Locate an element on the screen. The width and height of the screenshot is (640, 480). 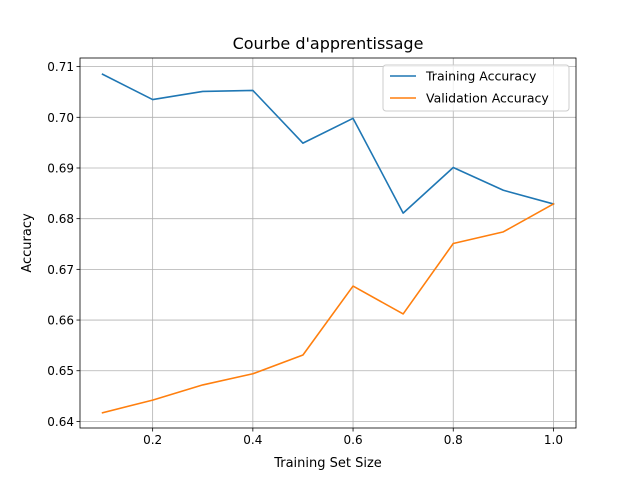
x-tick-label: 1.0 is located at coordinates (553, 440).